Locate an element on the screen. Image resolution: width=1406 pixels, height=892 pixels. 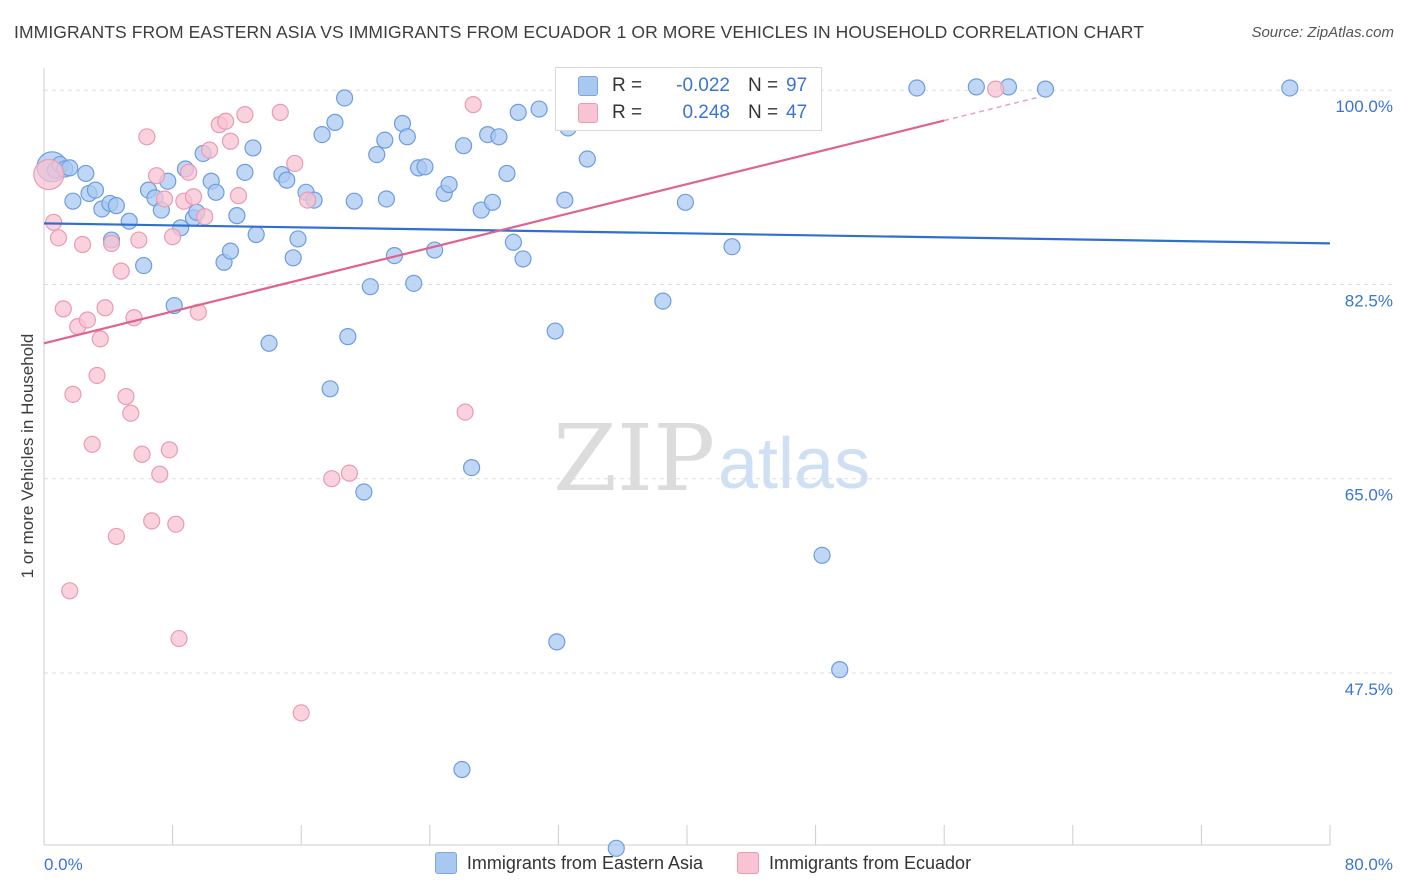
legend-row-eastern-asia: R = -0.022 N = 97 is located at coordinates (681, 86).